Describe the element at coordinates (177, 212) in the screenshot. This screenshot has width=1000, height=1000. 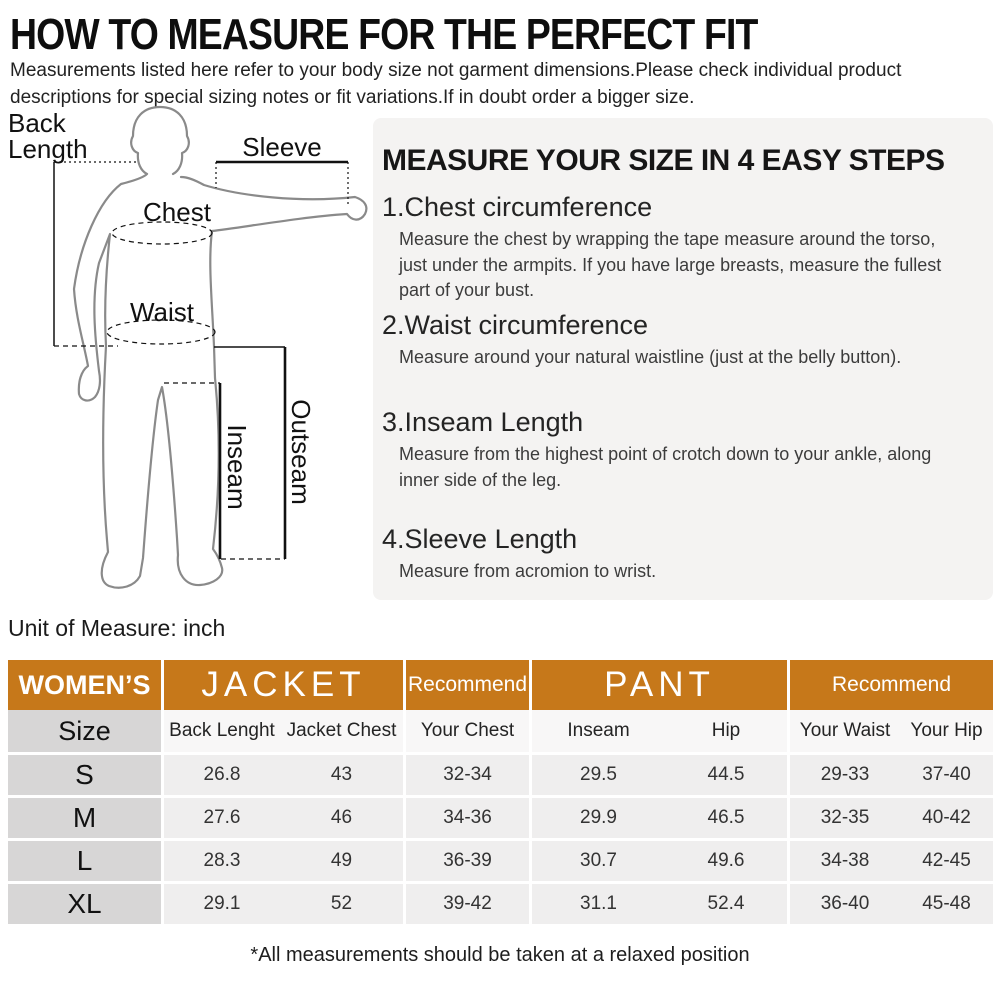
I see `chest-label: Chest` at that location.